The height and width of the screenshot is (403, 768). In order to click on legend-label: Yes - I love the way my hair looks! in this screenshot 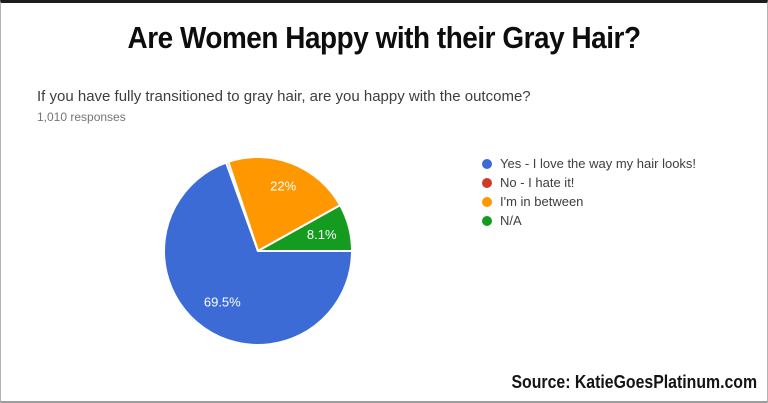, I will do `click(598, 163)`.